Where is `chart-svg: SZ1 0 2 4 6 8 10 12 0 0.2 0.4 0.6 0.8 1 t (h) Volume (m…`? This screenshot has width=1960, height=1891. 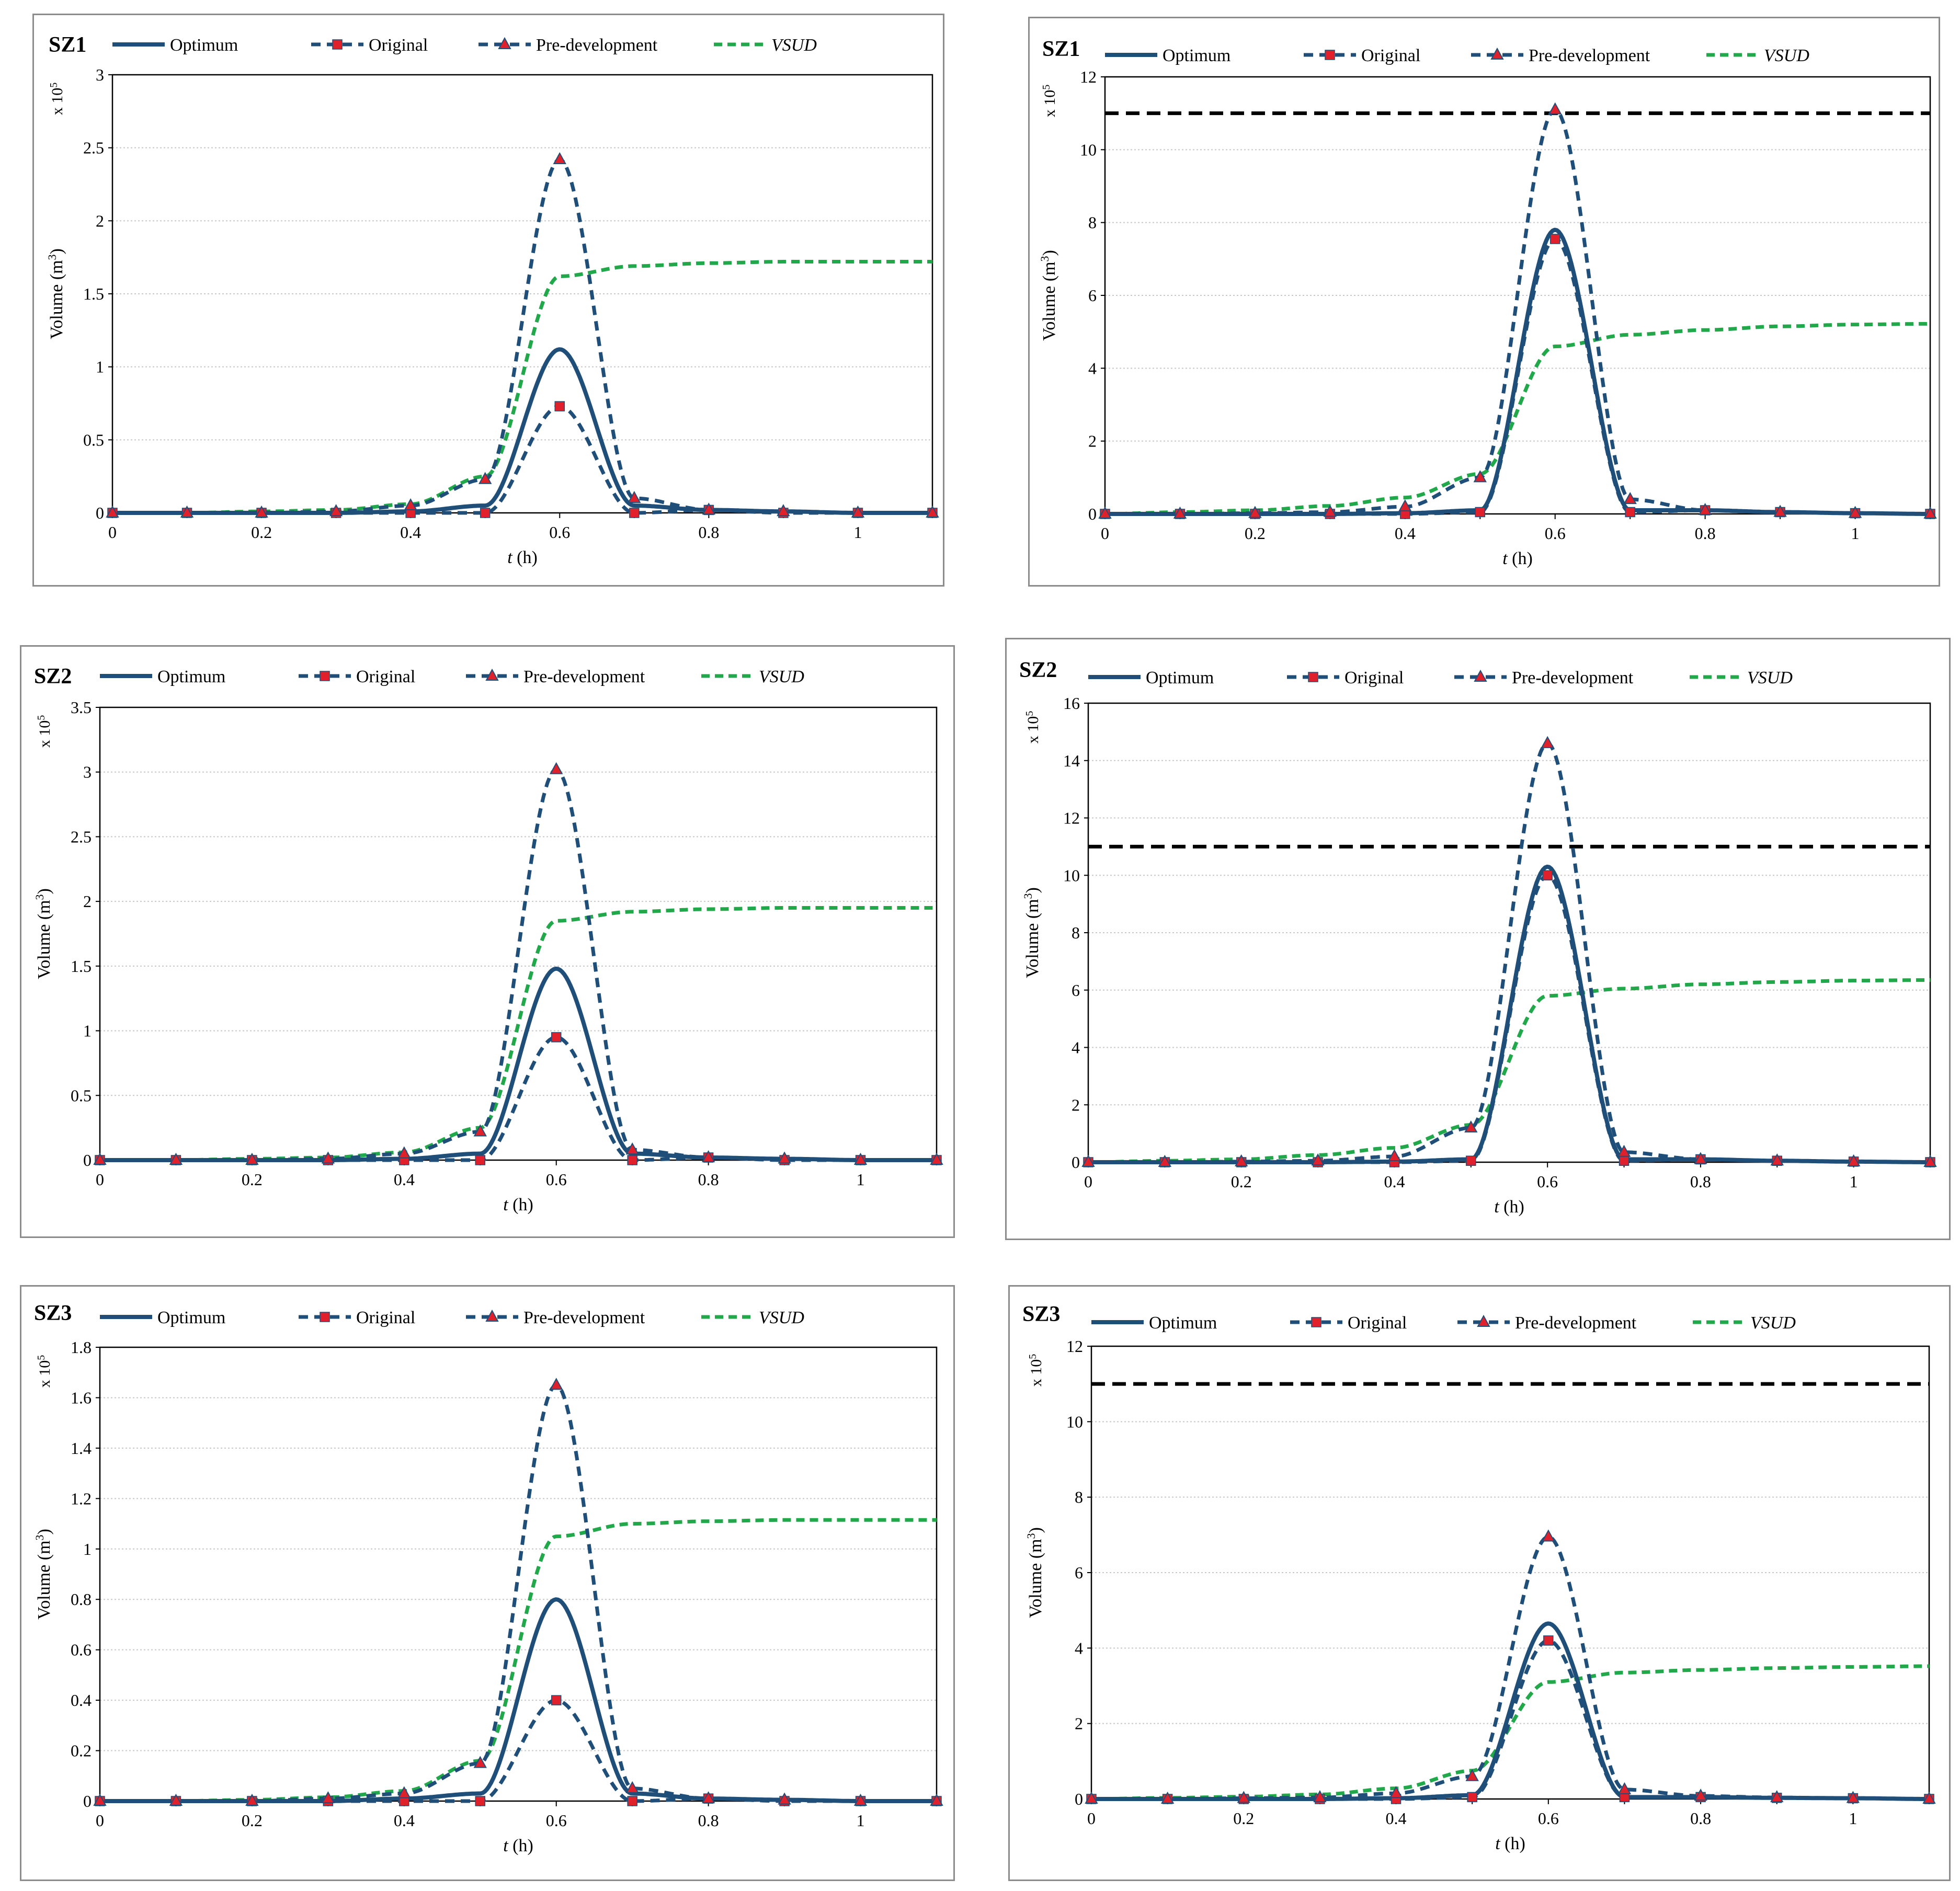
chart-svg: SZ1 0 2 4 6 8 10 12 0 0.2 0.4 0.6 0.8 1 t (h) Volume (m… is located at coordinates (1487, 302).